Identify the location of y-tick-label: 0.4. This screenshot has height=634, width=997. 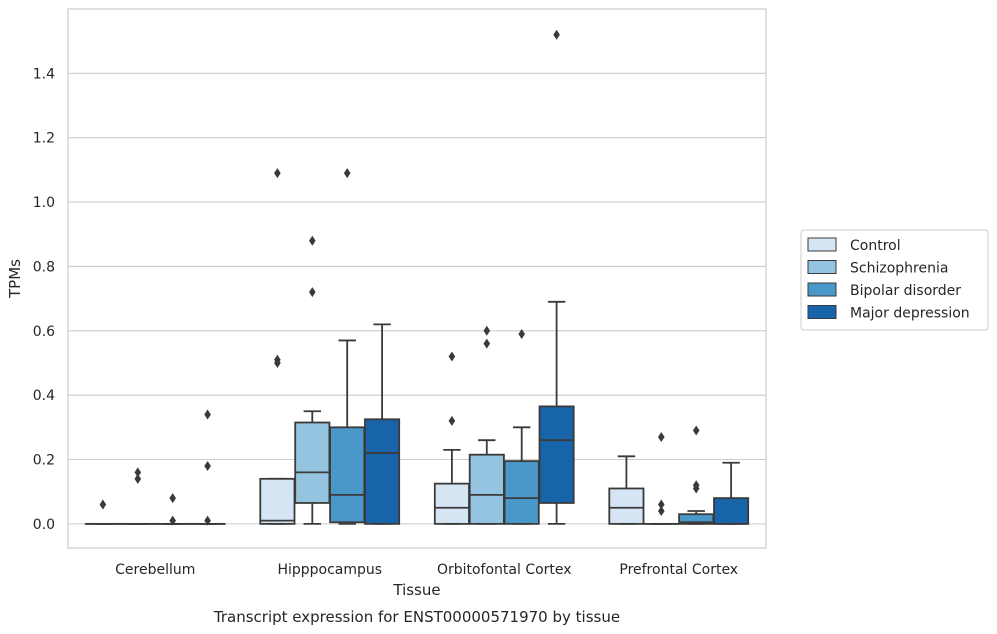
(44, 396).